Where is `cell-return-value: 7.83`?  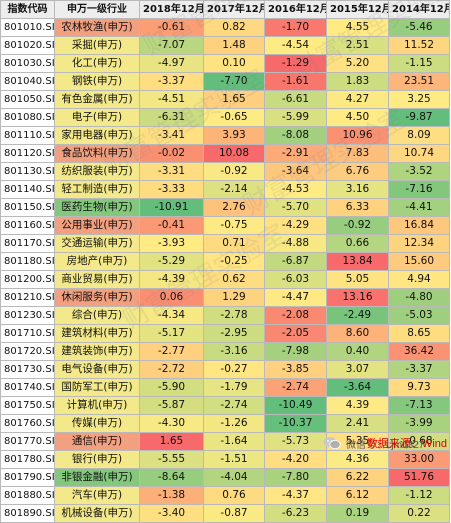 cell-return-value: 7.83 is located at coordinates (358, 154).